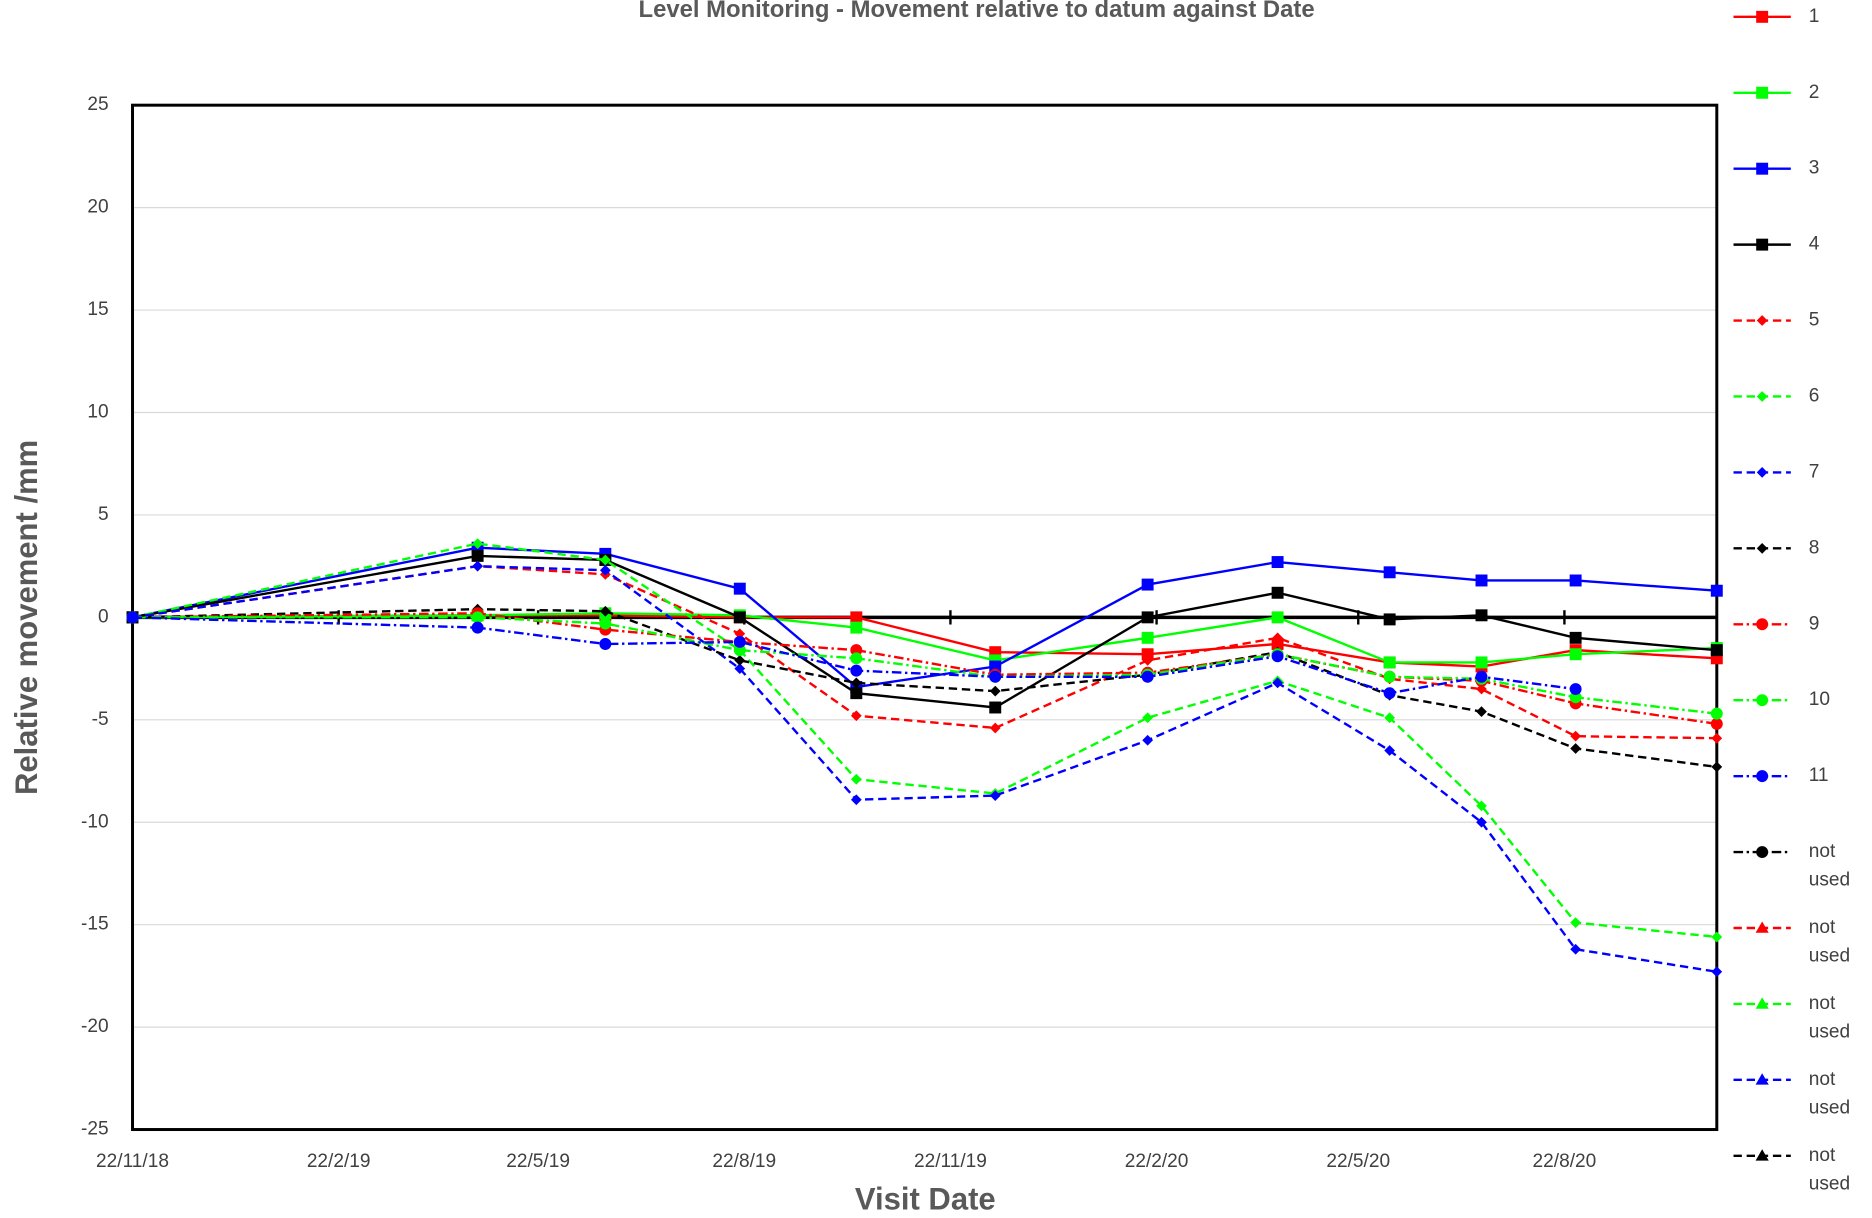  What do you see at coordinates (97, 104) in the screenshot?
I see `y-tick-label: 25` at bounding box center [97, 104].